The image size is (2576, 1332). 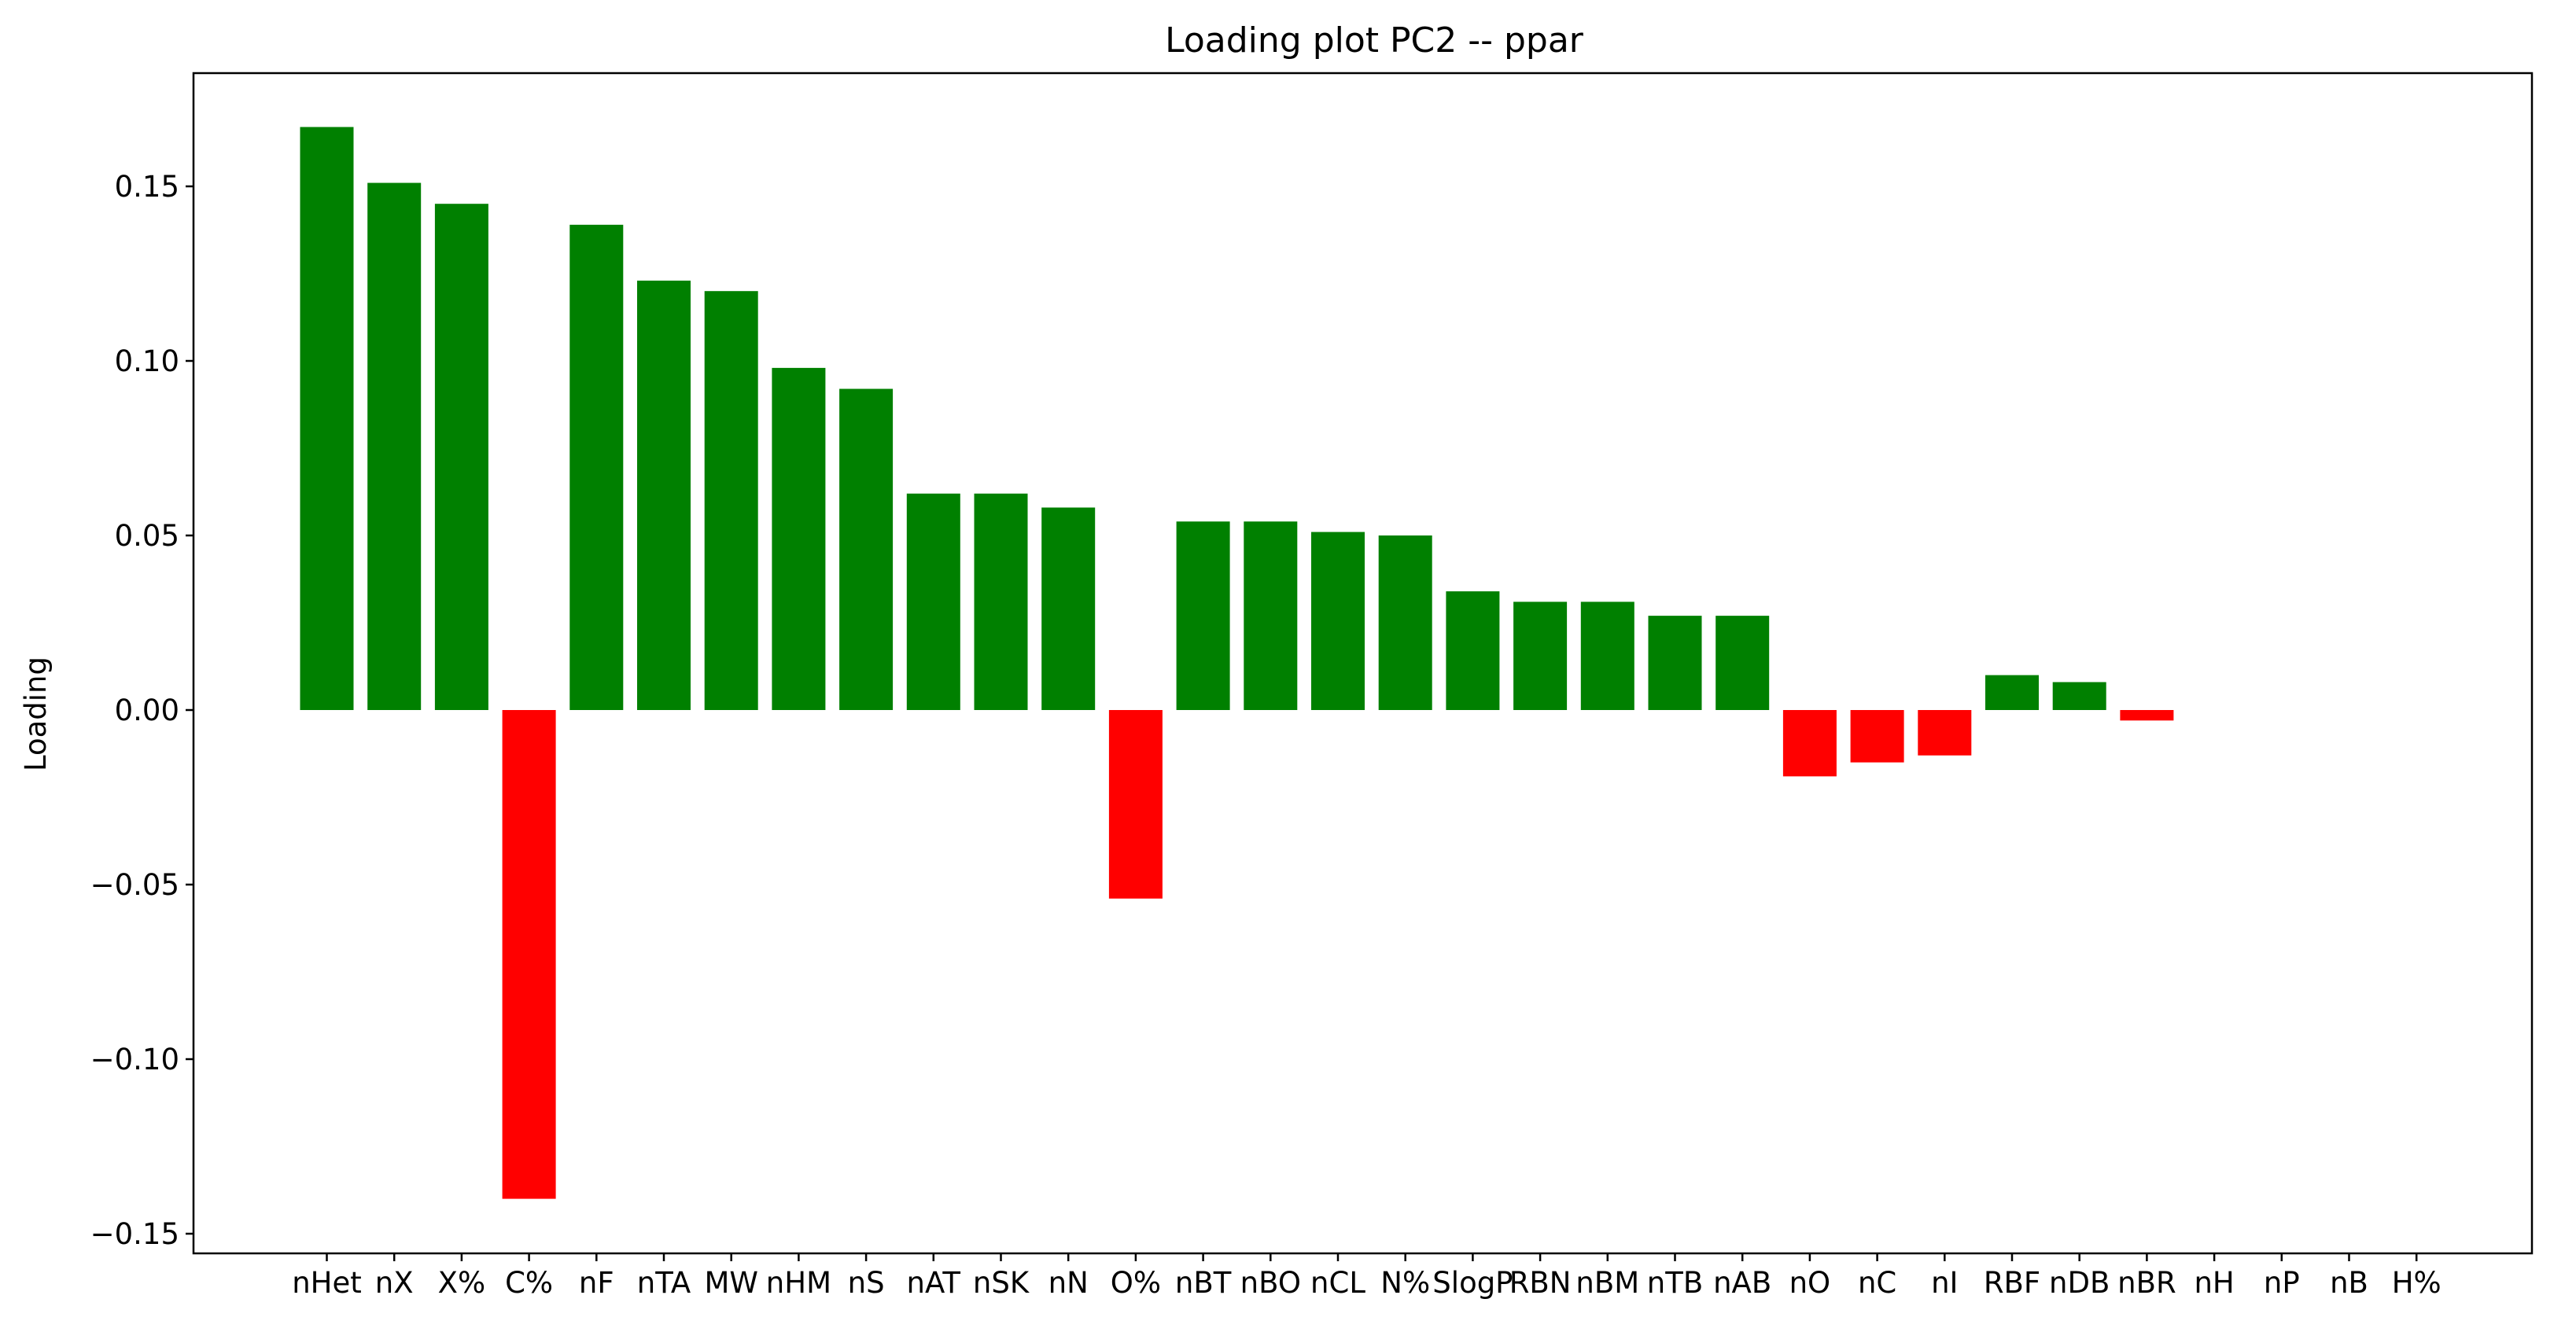 I want to click on x-tick-label: nBO, so click(x=1270, y=1283).